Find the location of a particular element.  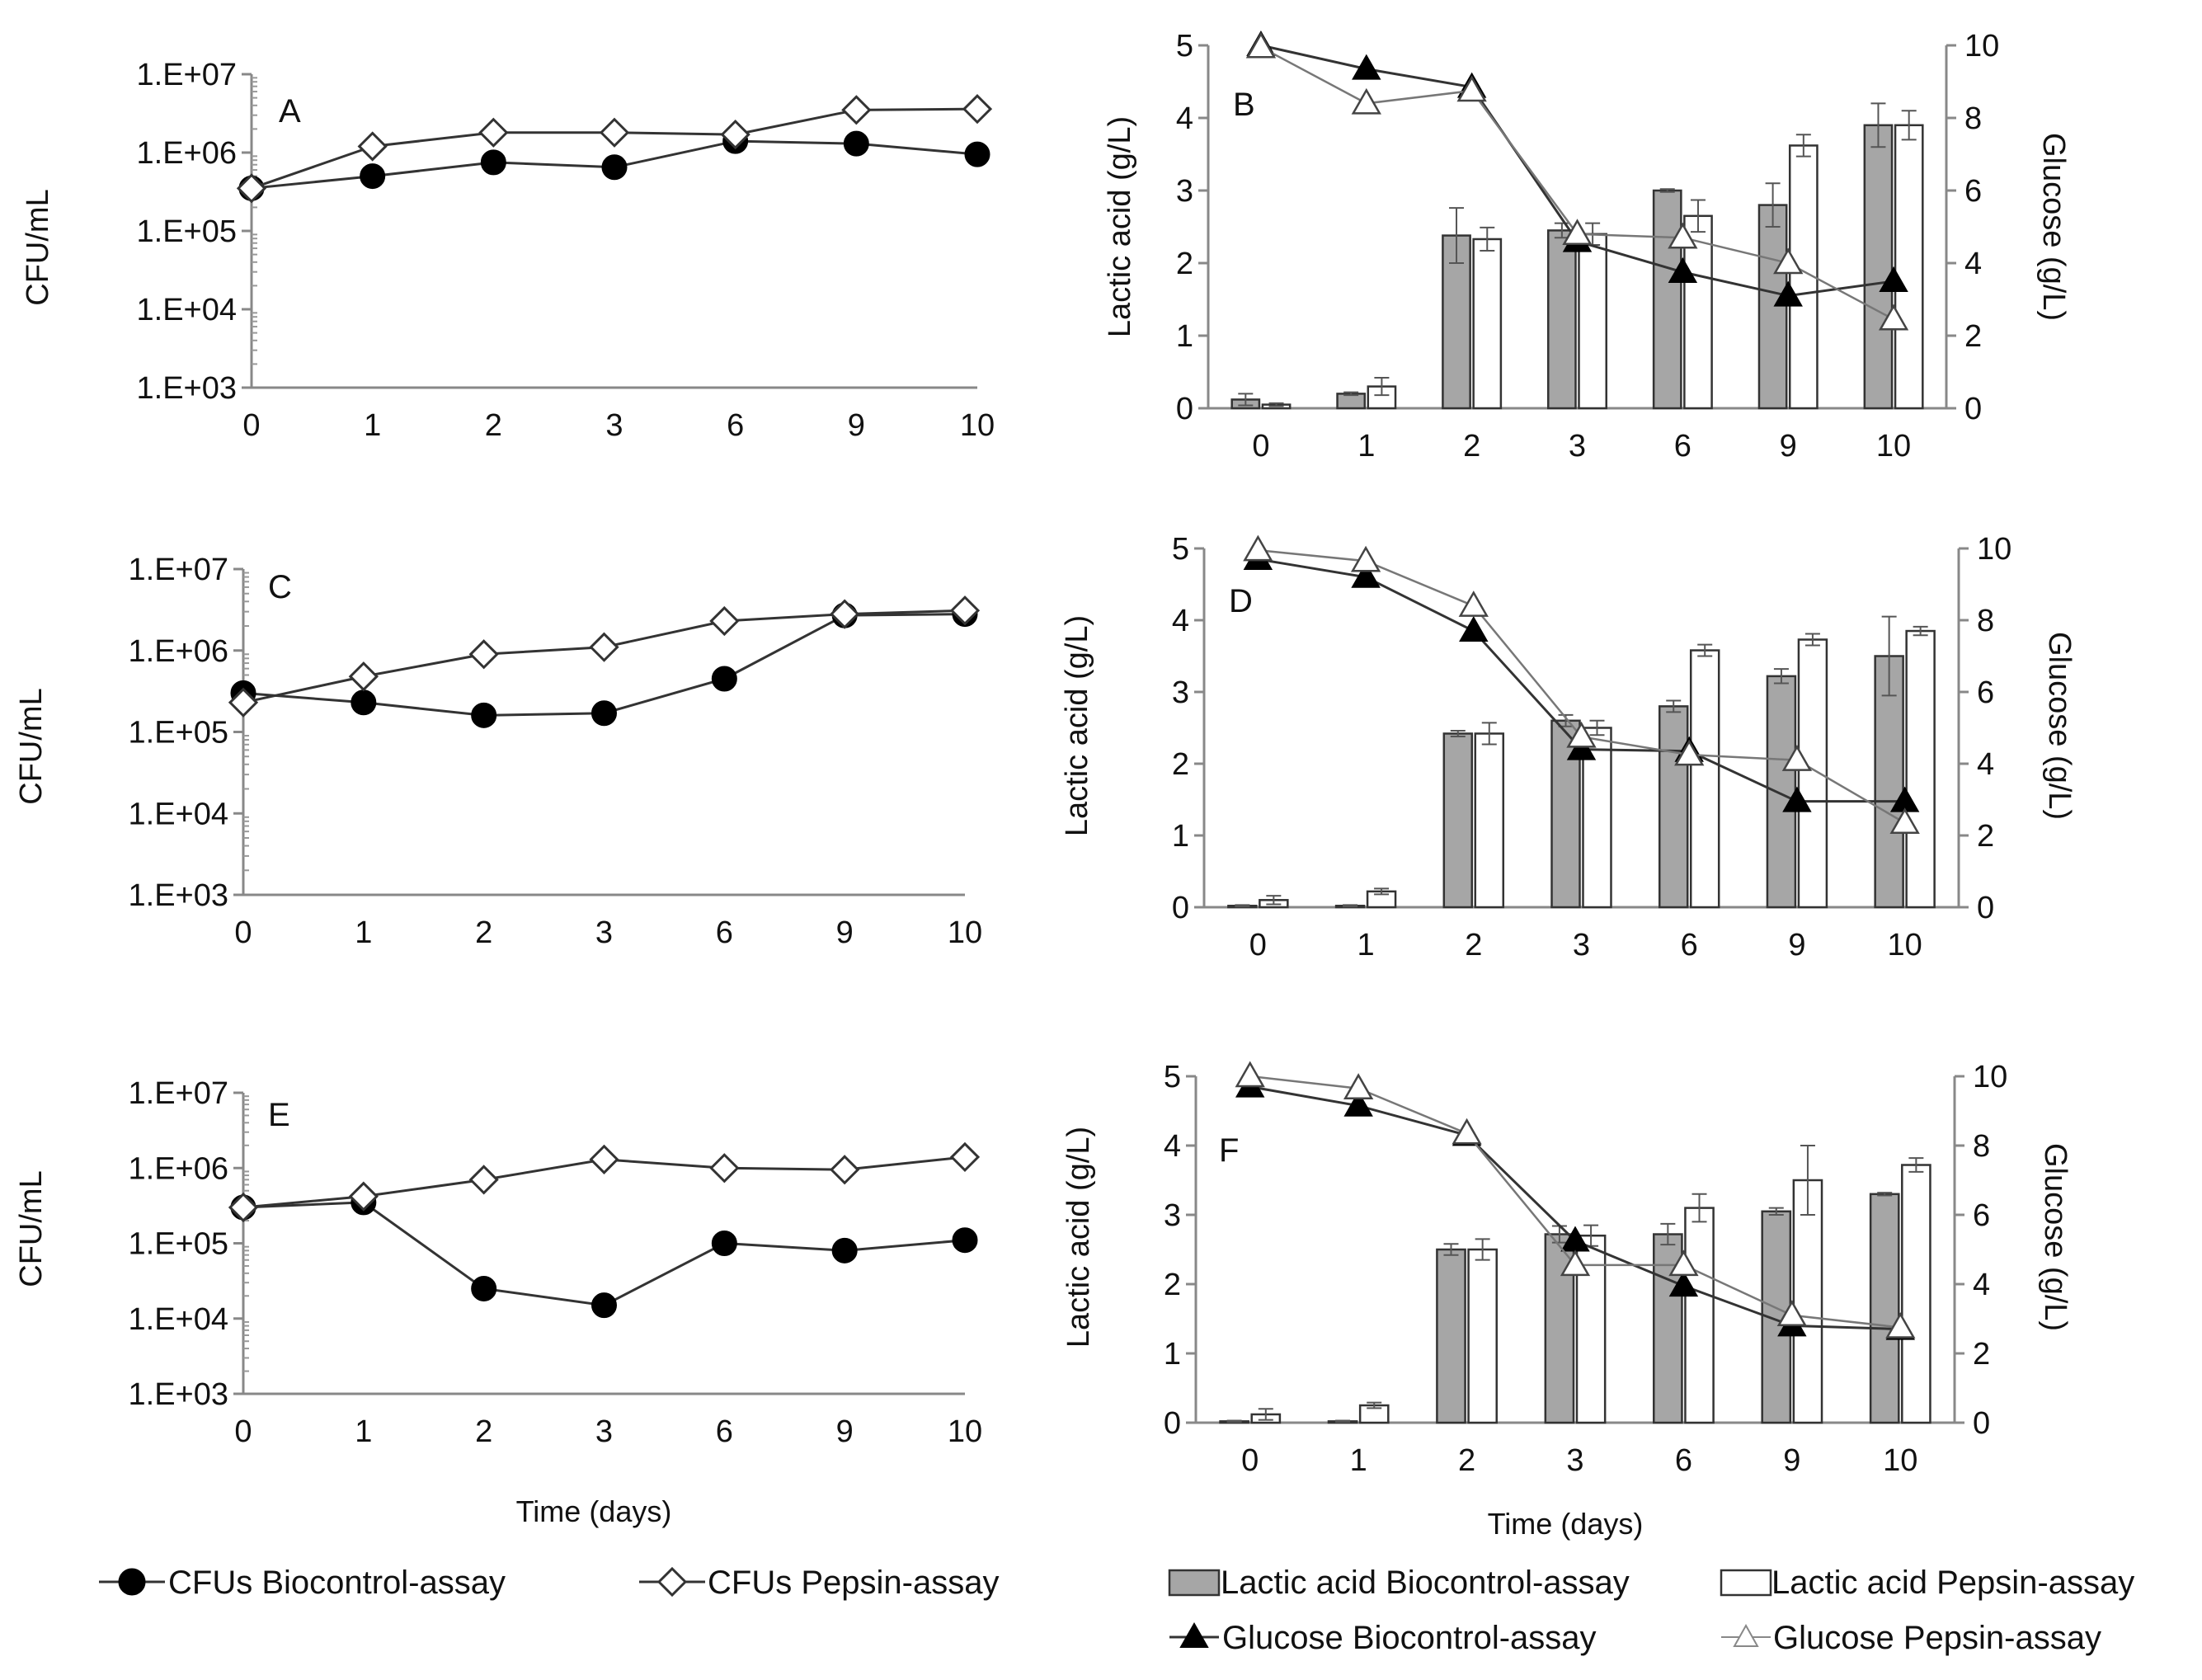

y2-tick-label: 6 is located at coordinates (1981, 1215).